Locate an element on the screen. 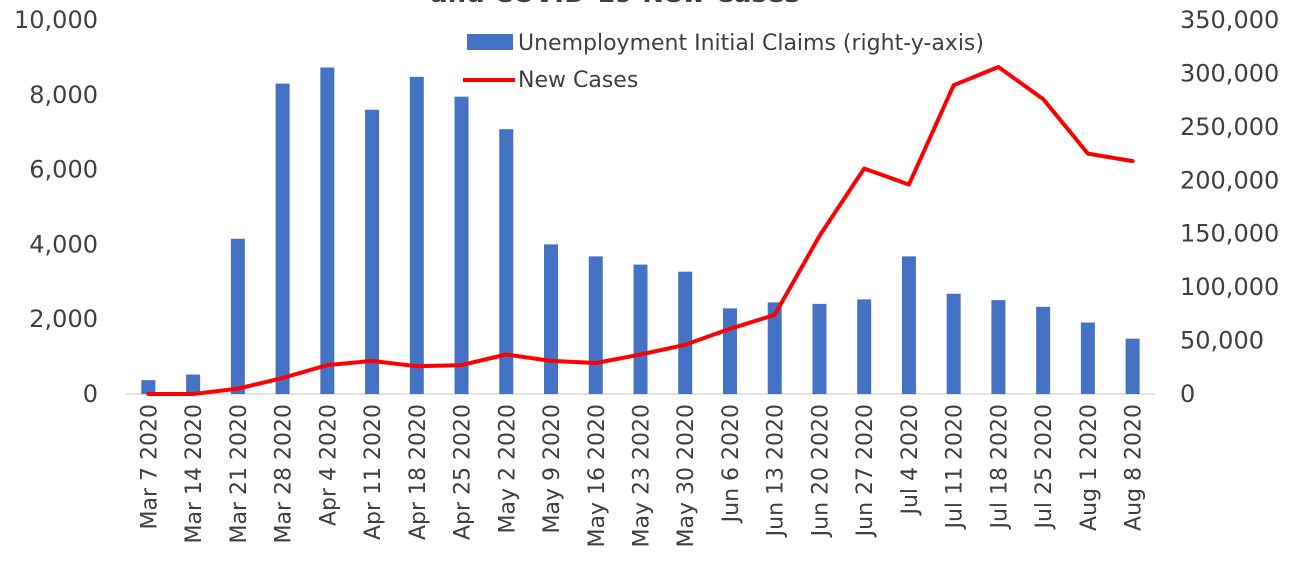 This screenshot has height=573, width=1297. right-axis-tick-label: 50,000 is located at coordinates (1222, 341).